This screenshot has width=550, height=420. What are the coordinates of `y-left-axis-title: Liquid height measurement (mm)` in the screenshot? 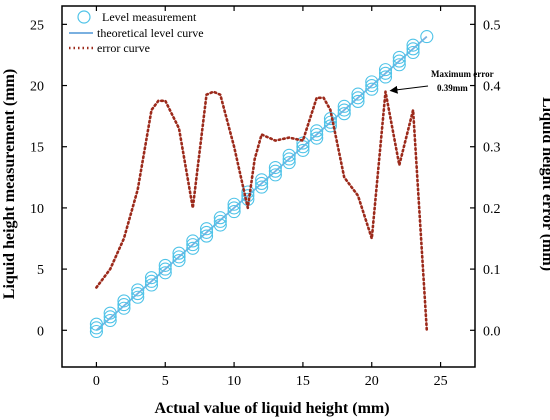 It's located at (9, 184).